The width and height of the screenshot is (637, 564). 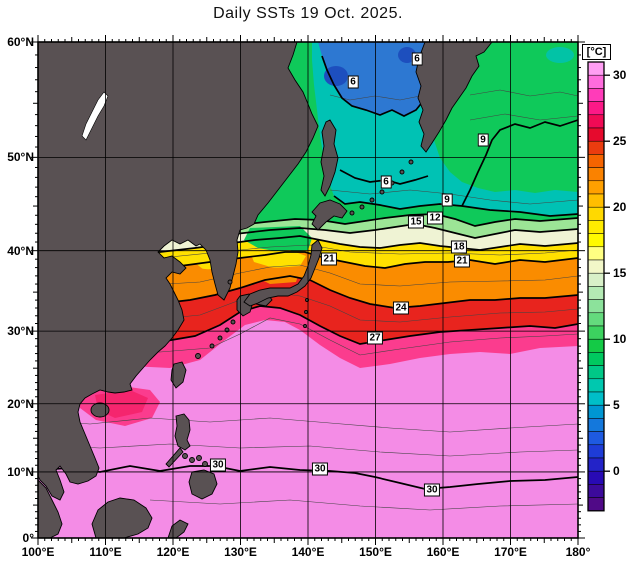 What do you see at coordinates (616, 471) in the screenshot?
I see `colorbar-tick-label: 0` at bounding box center [616, 471].